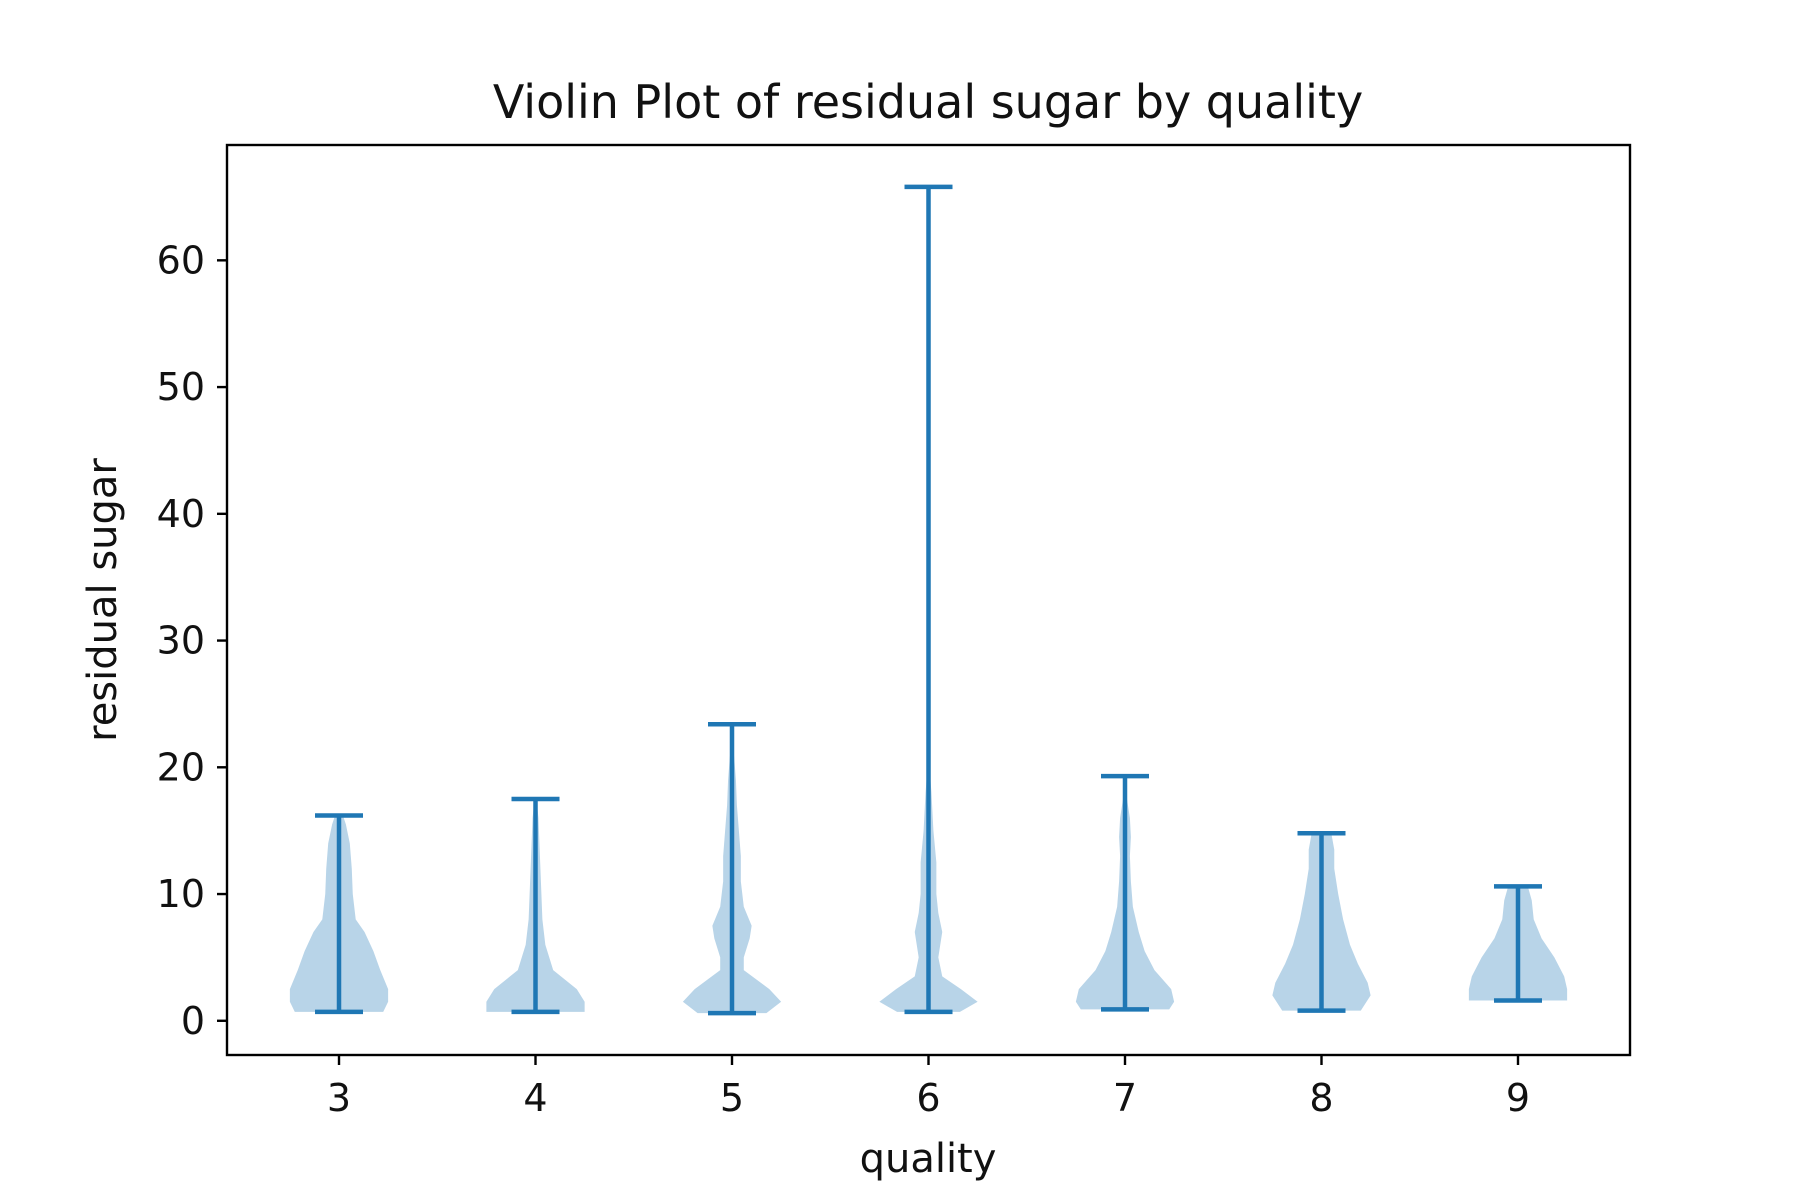 Image resolution: width=1800 pixels, height=1200 pixels. What do you see at coordinates (181, 514) in the screenshot?
I see `y-tick-label: 40` at bounding box center [181, 514].